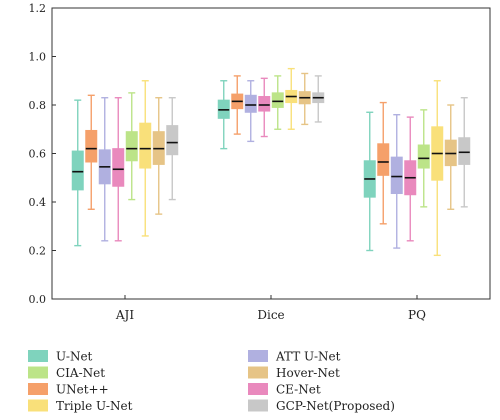 This screenshot has width=500, height=420. Describe the element at coordinates (417, 315) in the screenshot. I see `x-tick-label: PQ` at that location.